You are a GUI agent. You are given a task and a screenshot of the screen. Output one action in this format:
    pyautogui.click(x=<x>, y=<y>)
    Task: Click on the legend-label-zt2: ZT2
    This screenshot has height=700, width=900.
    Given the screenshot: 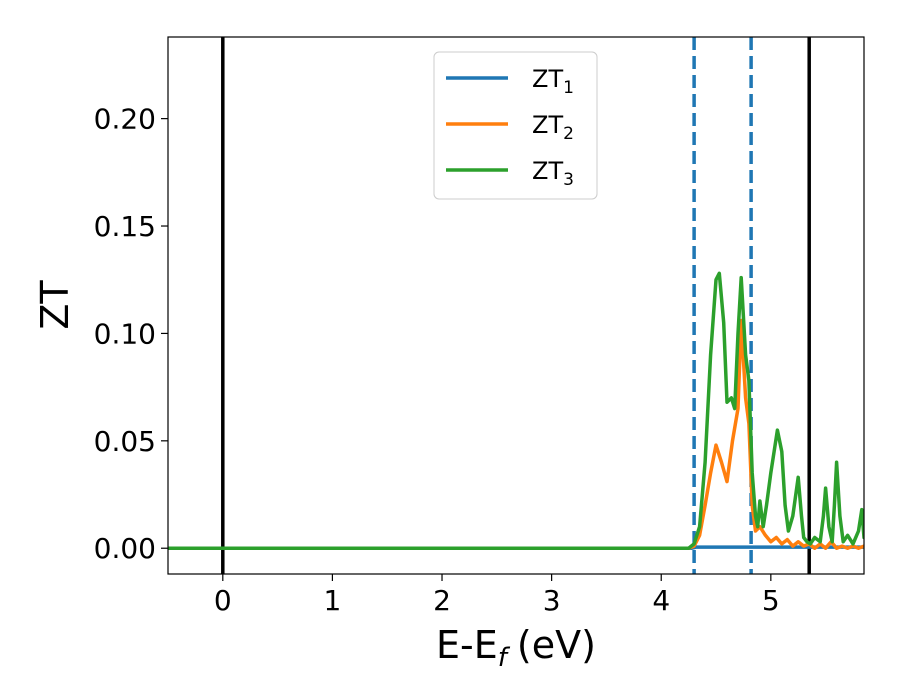 What is the action you would take?
    pyautogui.click(x=553, y=127)
    